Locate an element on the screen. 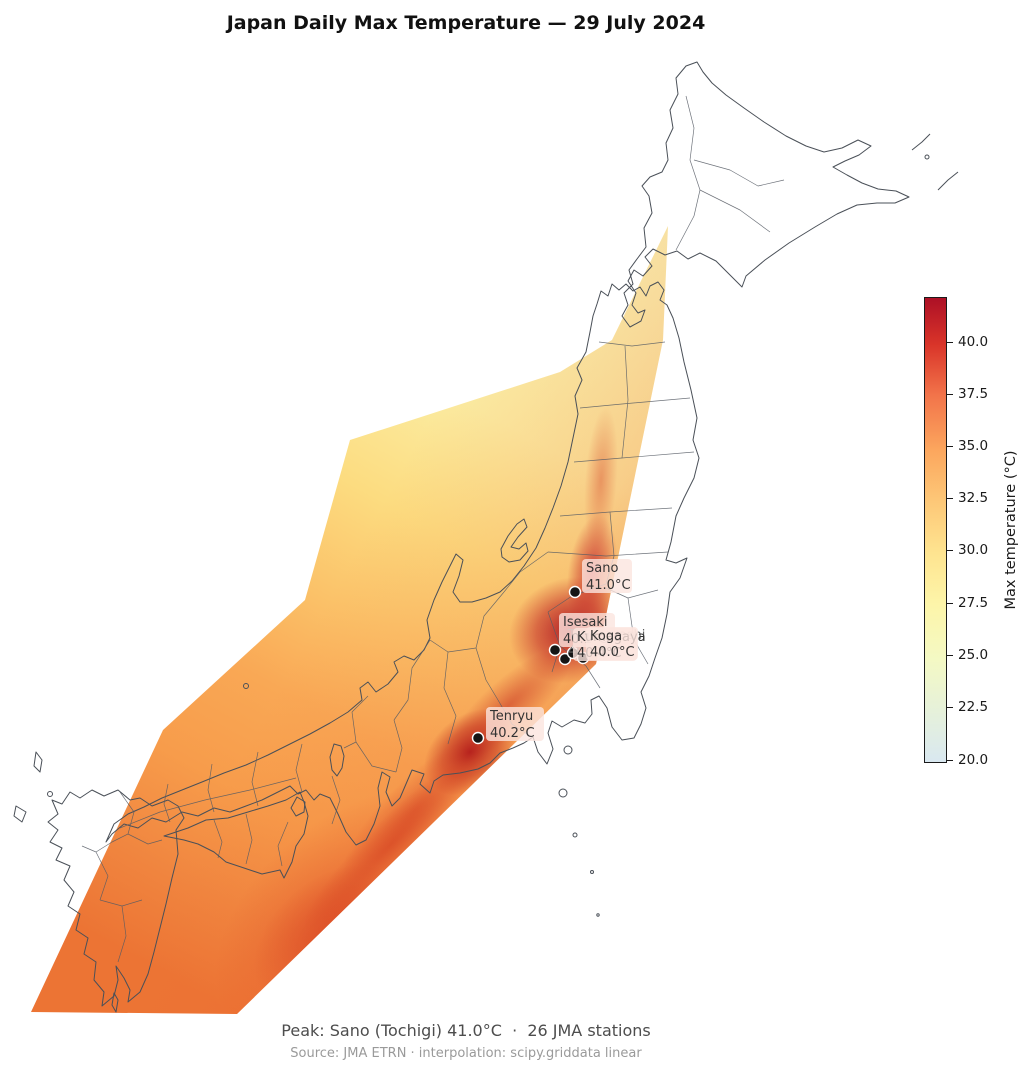 The height and width of the screenshot is (1077, 1036). shikoku-outline is located at coordinates (236, 835).